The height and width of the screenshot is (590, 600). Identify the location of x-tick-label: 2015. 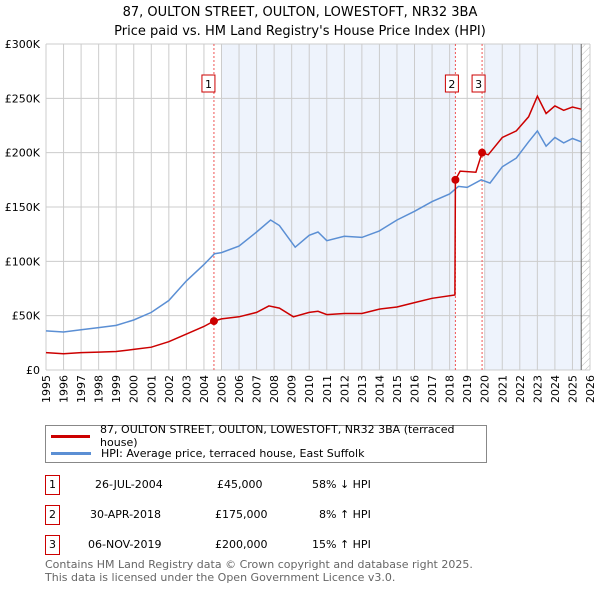
(397, 389).